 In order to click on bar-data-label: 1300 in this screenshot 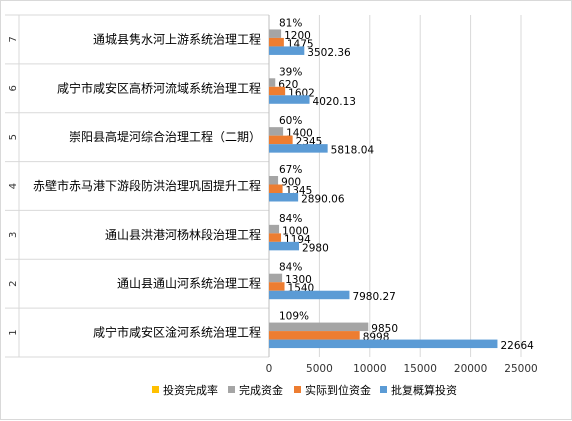, I will do `click(298, 280)`.